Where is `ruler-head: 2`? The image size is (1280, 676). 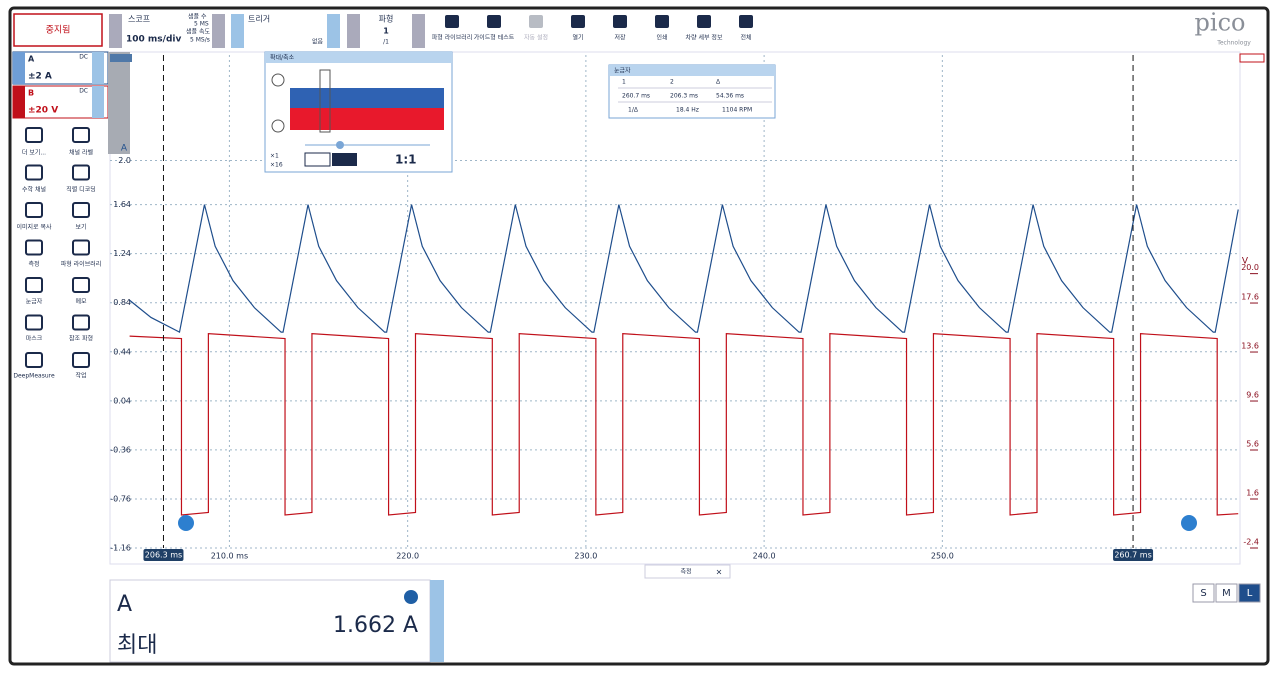
ruler-head: 2 is located at coordinates (672, 82).